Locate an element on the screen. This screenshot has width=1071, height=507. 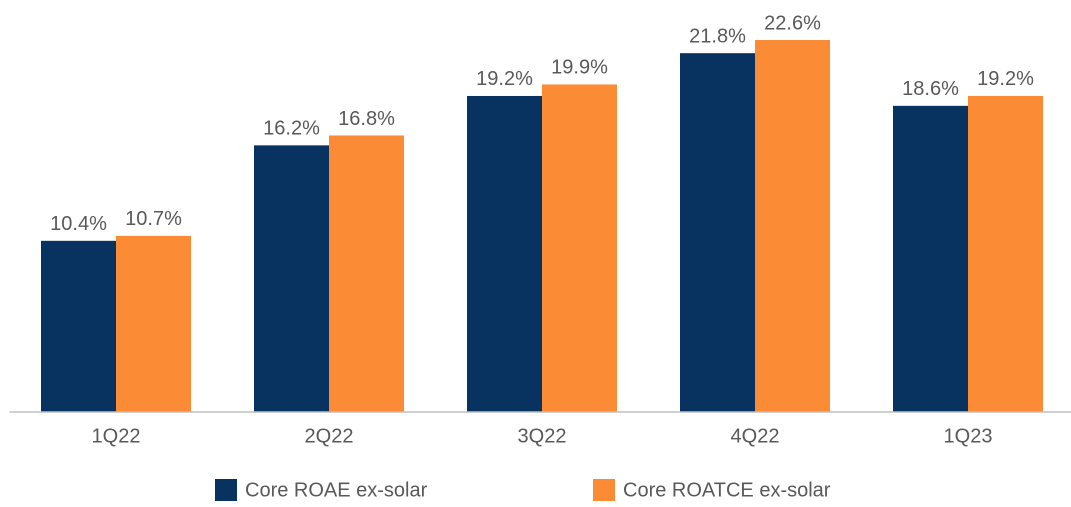
value-label: 10.7% is located at coordinates (153, 219).